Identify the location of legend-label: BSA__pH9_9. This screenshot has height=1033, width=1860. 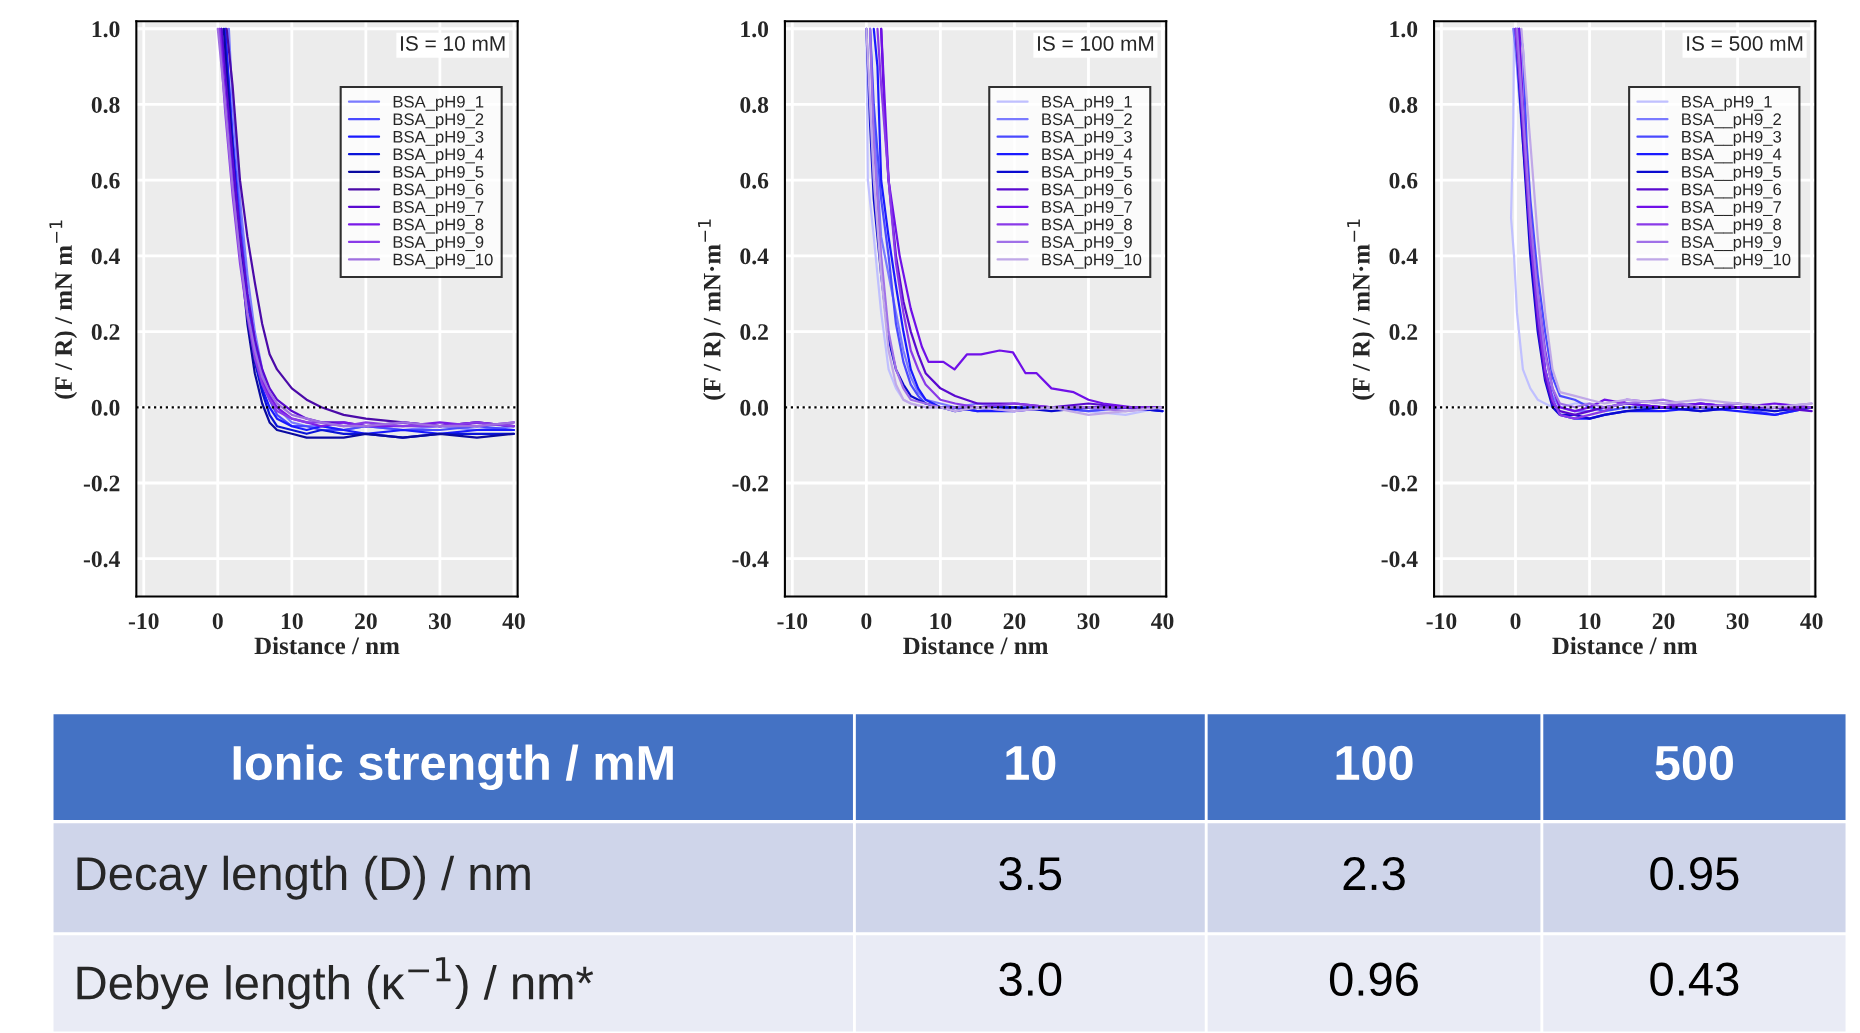
(1732, 244).